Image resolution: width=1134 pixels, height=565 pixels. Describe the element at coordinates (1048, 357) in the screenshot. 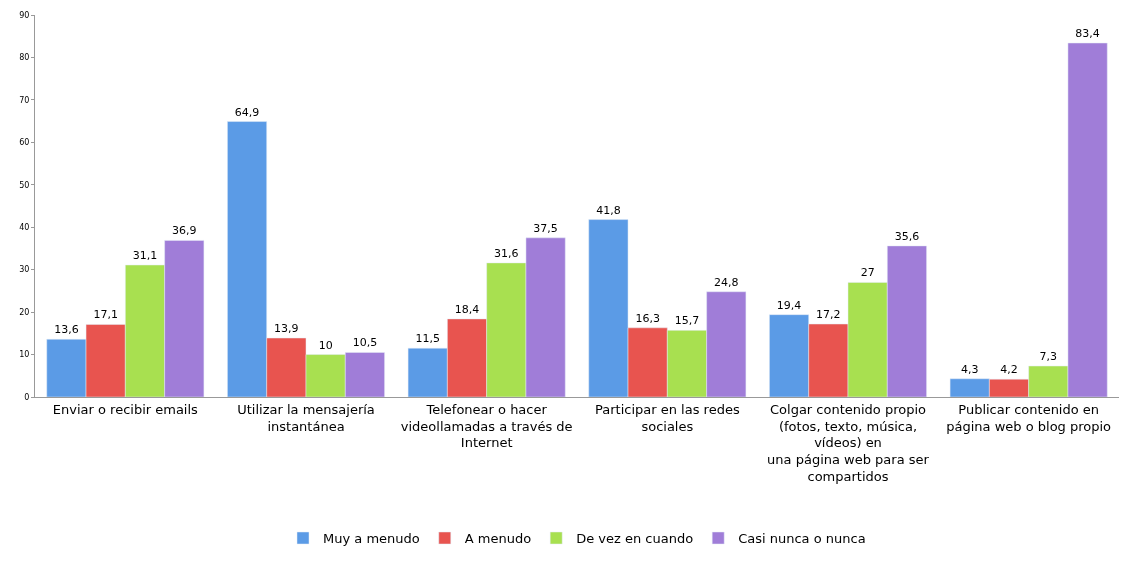

I see `data-label: 7,3` at that location.